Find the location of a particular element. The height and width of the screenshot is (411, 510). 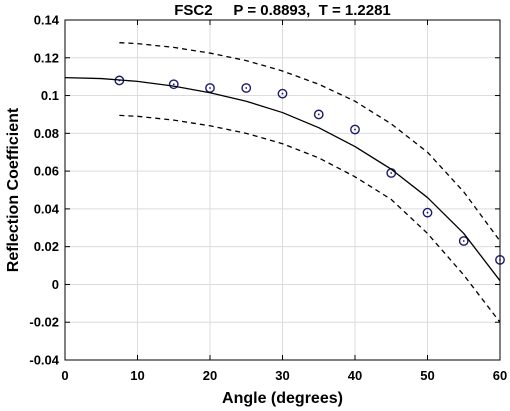

y-tick-label: 0.02 is located at coordinates (46, 246).